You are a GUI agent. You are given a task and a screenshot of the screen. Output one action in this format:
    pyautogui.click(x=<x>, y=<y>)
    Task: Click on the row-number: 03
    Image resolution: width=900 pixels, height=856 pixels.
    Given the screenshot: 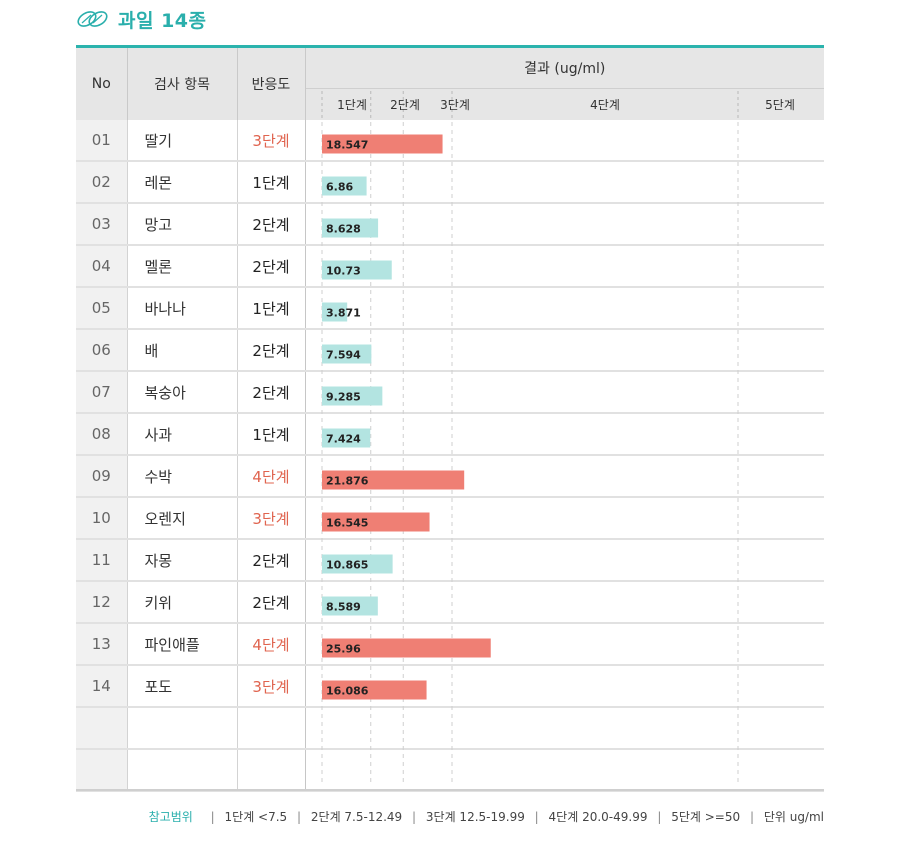 What is the action you would take?
    pyautogui.click(x=102, y=224)
    